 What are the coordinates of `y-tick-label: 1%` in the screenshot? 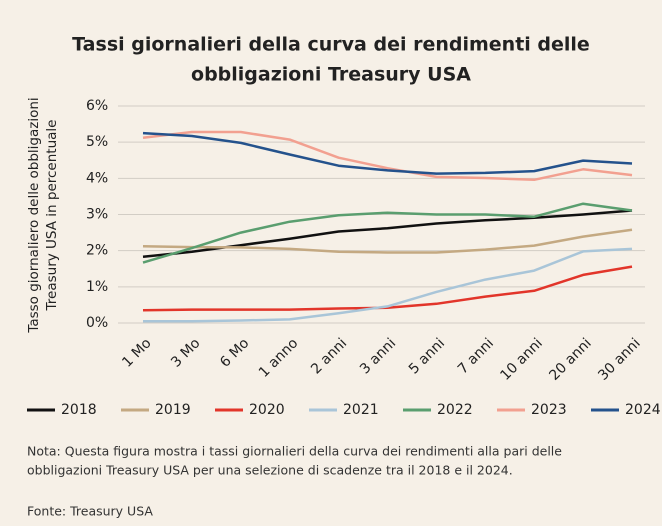 It's located at (97, 287).